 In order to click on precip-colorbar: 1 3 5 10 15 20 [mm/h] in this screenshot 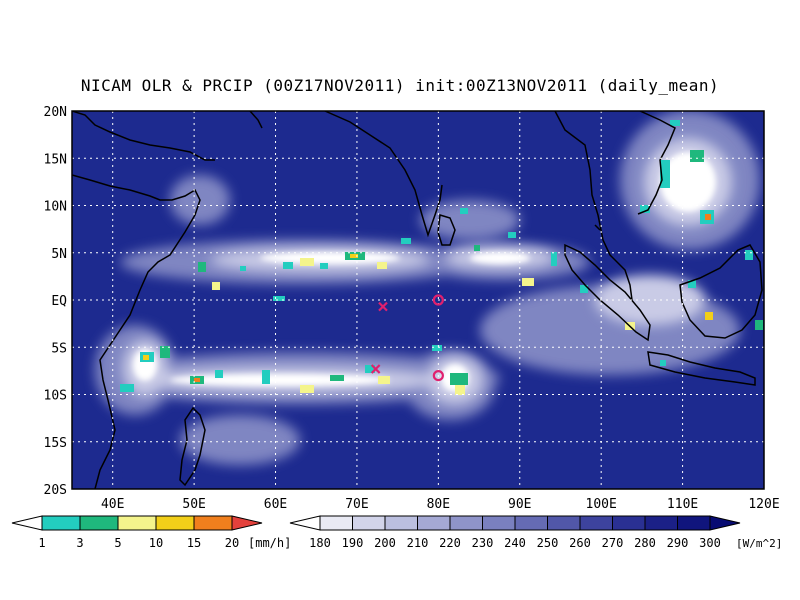, I will do `click(151, 532)`.